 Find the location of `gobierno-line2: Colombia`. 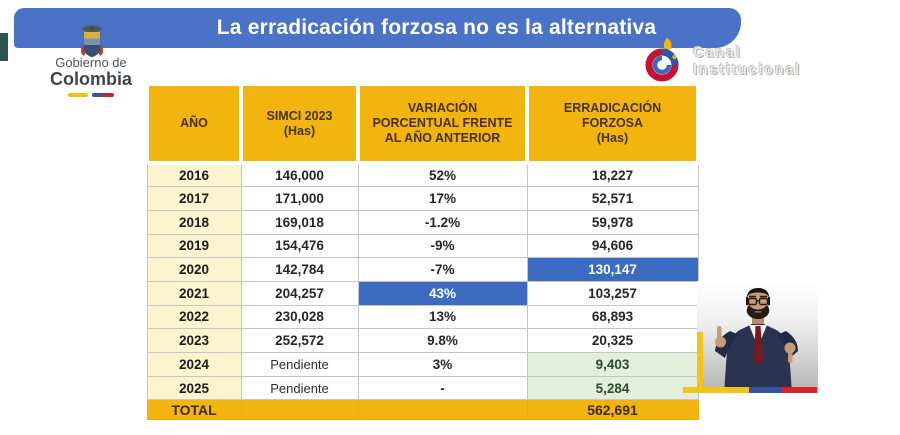

gobierno-line2: Colombia is located at coordinates (90, 79).